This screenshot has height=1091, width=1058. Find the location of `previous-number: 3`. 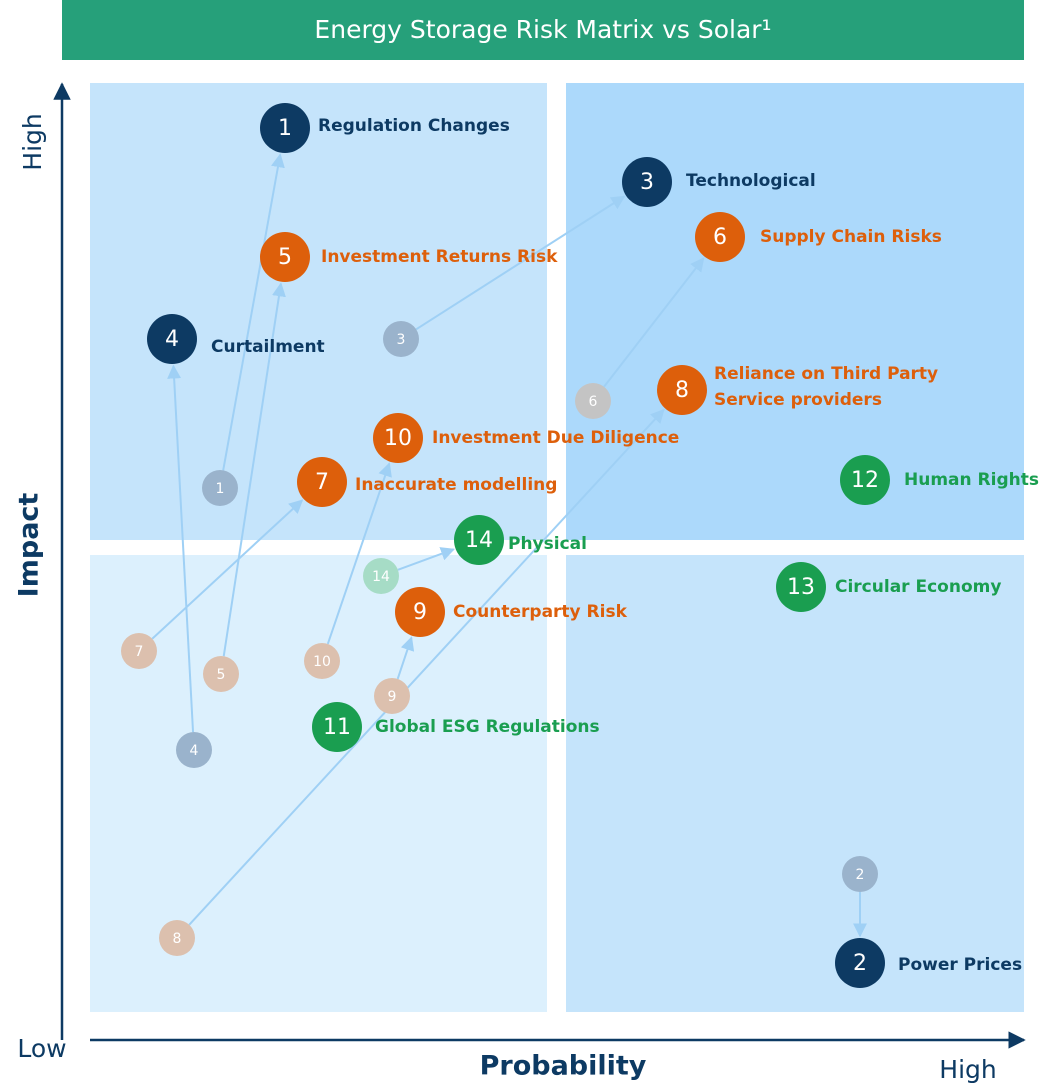

previous-number: 3 is located at coordinates (401, 340).